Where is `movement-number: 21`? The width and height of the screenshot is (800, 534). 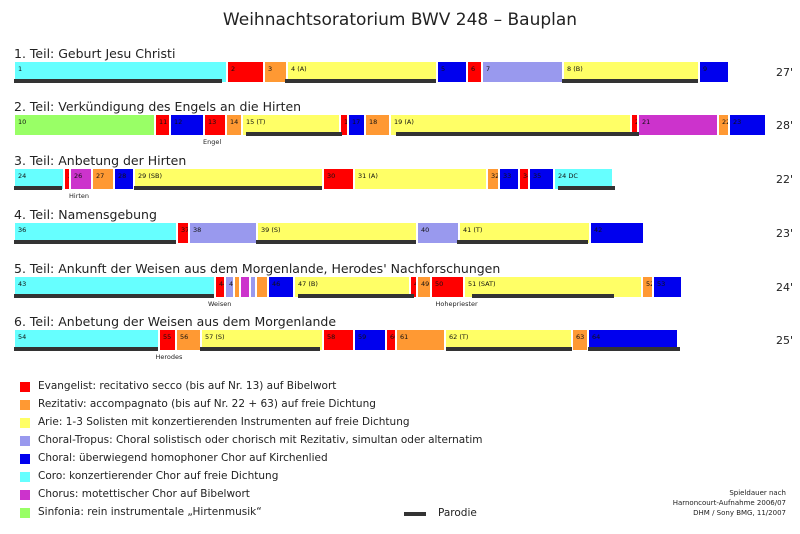 movement-number: 21 is located at coordinates (646, 122).